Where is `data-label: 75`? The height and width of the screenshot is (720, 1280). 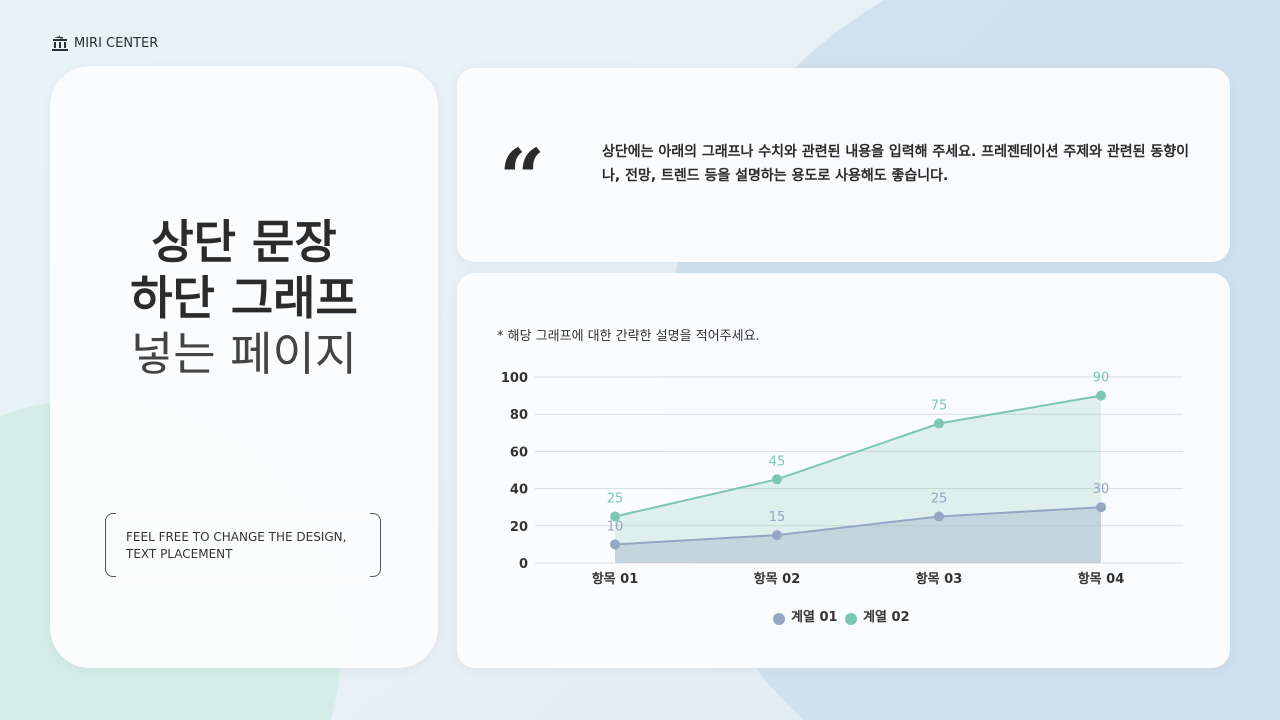
data-label: 75 is located at coordinates (939, 406).